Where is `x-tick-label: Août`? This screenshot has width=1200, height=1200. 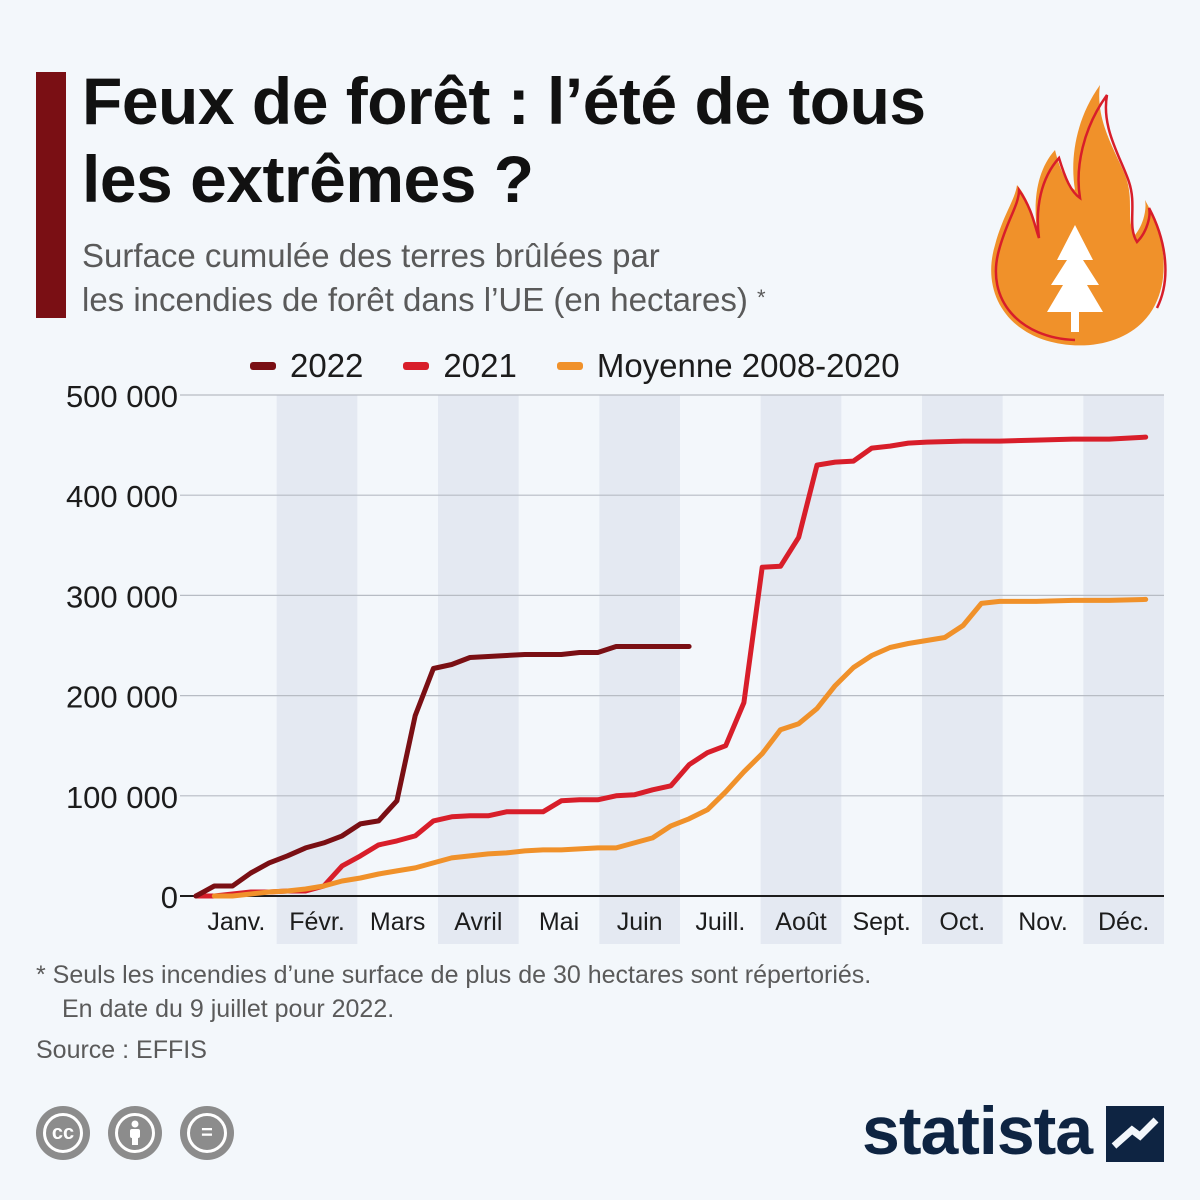
x-tick-label: Août is located at coordinates (800, 922).